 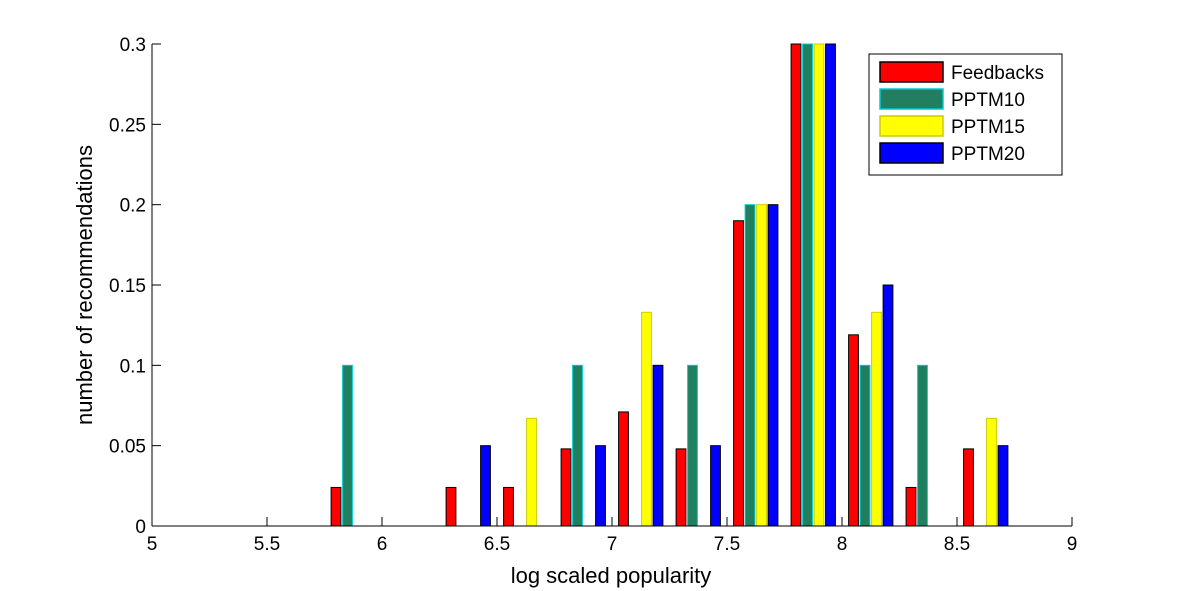 I want to click on x-tick-label: 5.5, so click(x=267, y=544).